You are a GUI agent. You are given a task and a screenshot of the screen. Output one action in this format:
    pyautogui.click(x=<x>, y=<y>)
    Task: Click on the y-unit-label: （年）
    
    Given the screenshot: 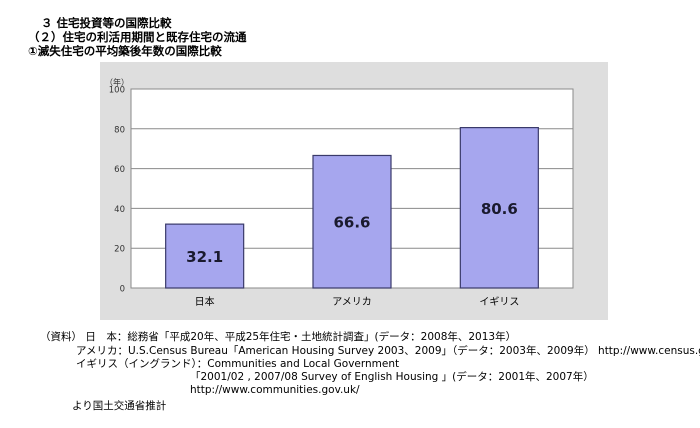 What is the action you would take?
    pyautogui.click(x=117, y=82)
    